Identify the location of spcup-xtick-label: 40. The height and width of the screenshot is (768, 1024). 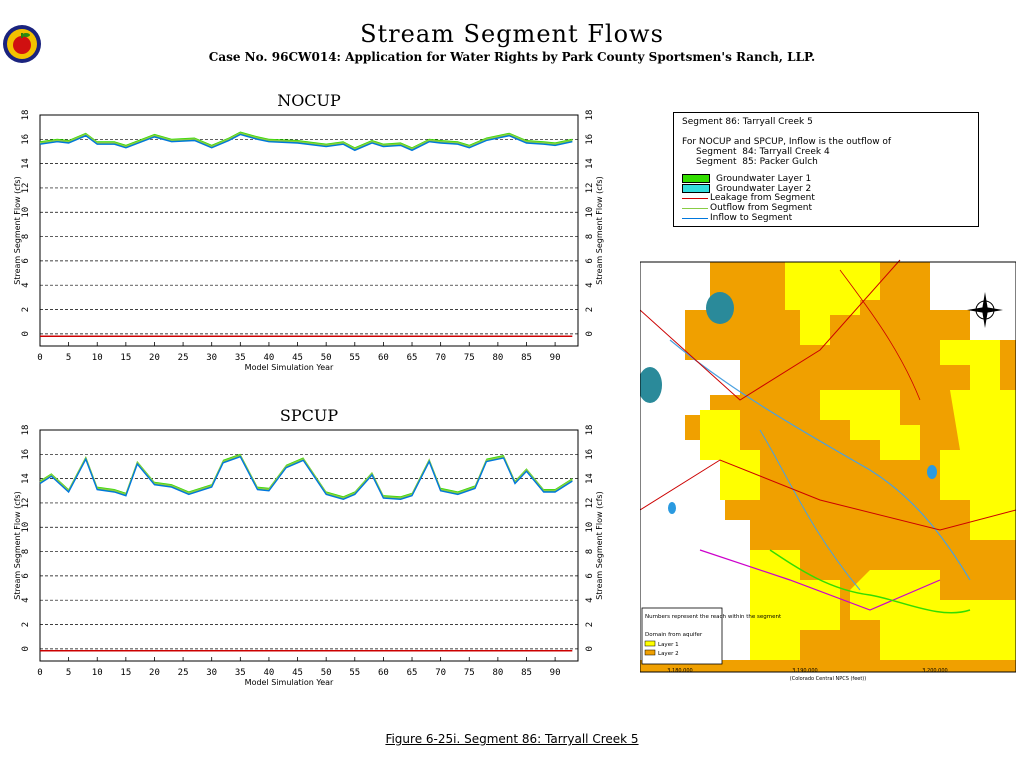
(269, 673).